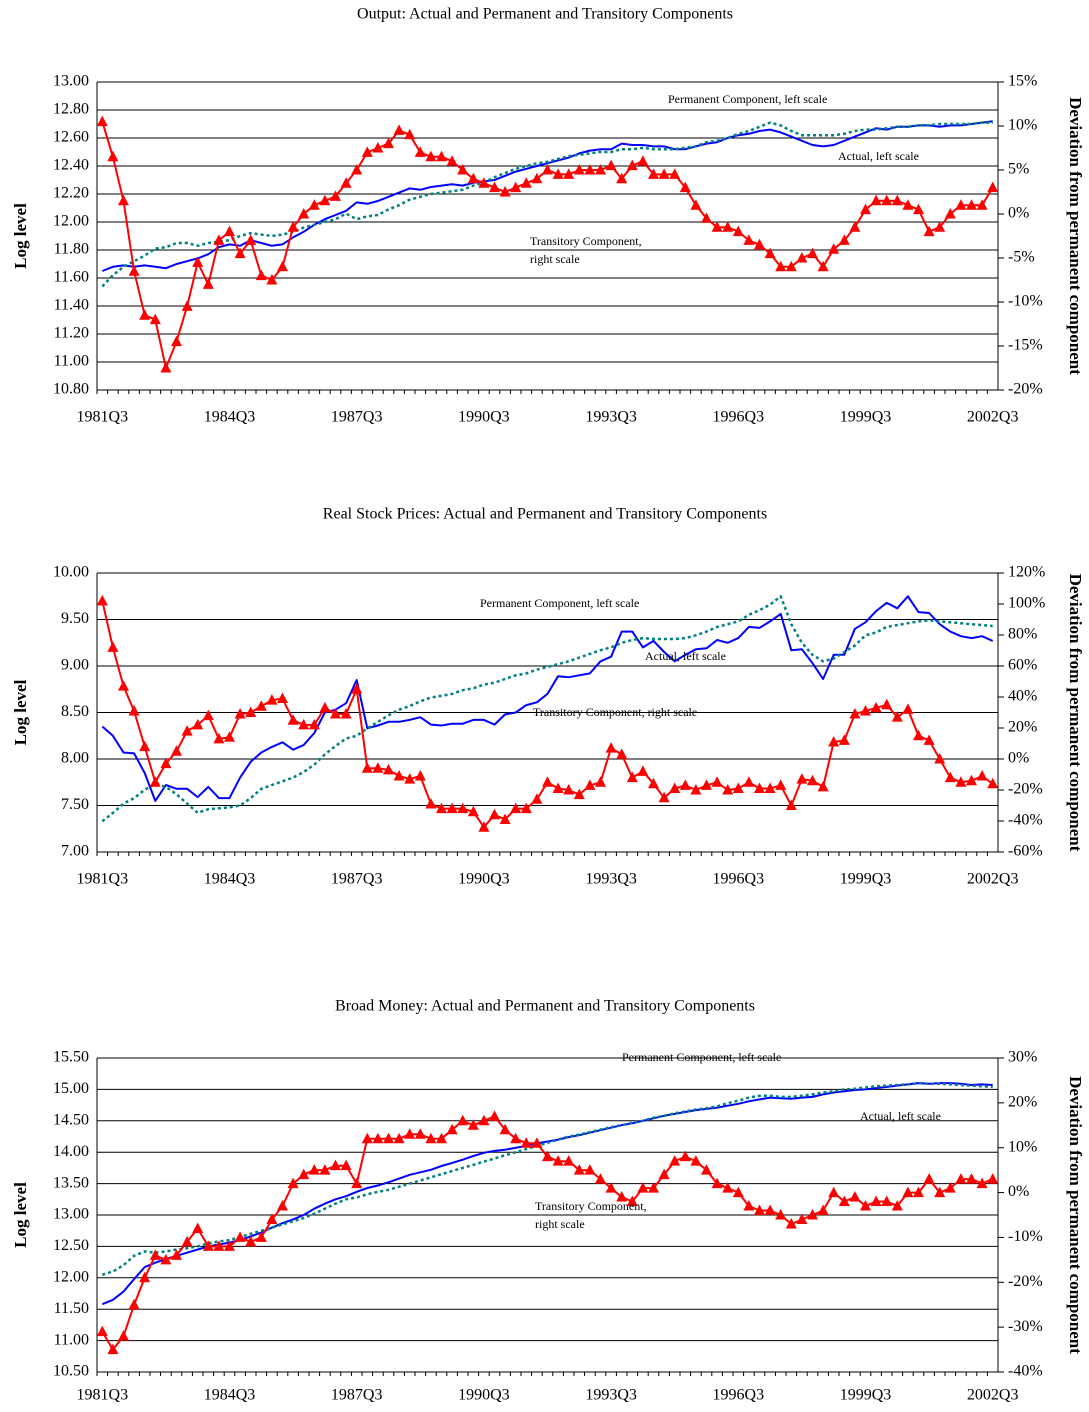  Describe the element at coordinates (547, 709) in the screenshot. I see `series-line` at that location.